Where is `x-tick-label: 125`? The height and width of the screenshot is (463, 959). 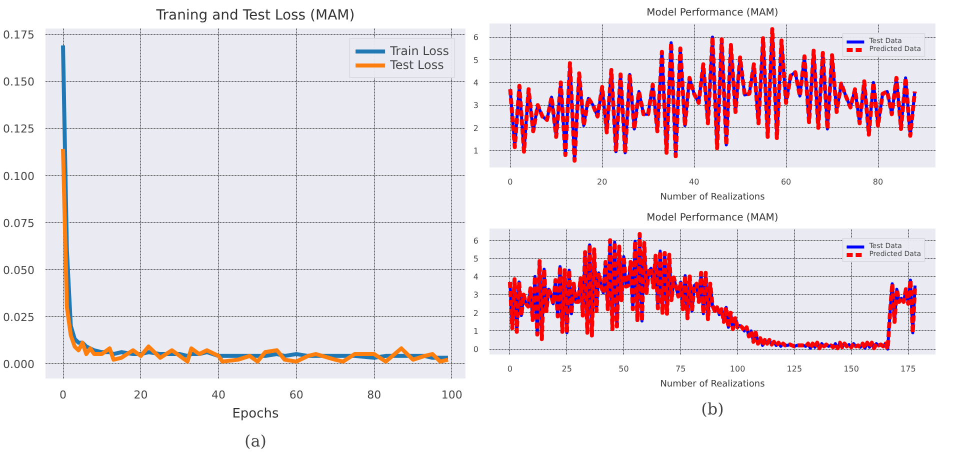 x-tick-label: 125 is located at coordinates (794, 369).